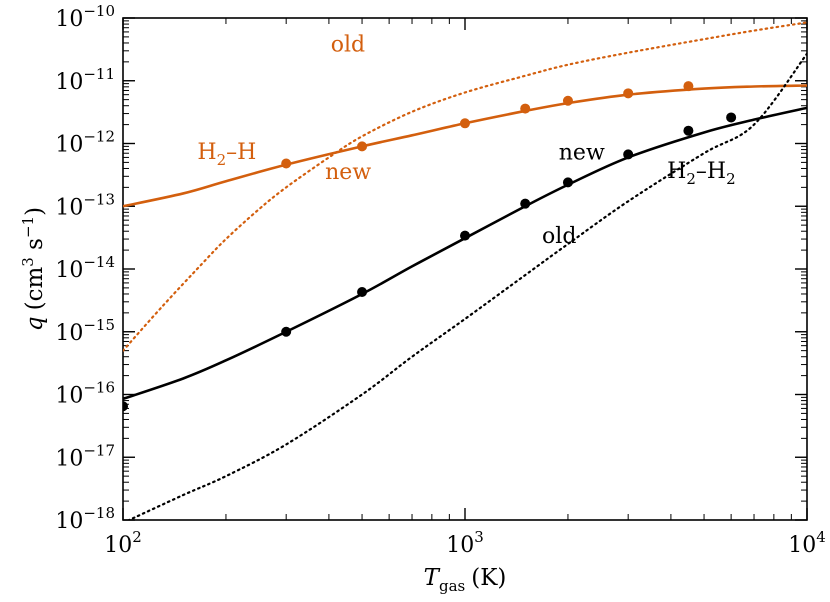  What do you see at coordinates (33, 269) in the screenshot?
I see `y-axis-label: q(cm3 s−1)` at bounding box center [33, 269].